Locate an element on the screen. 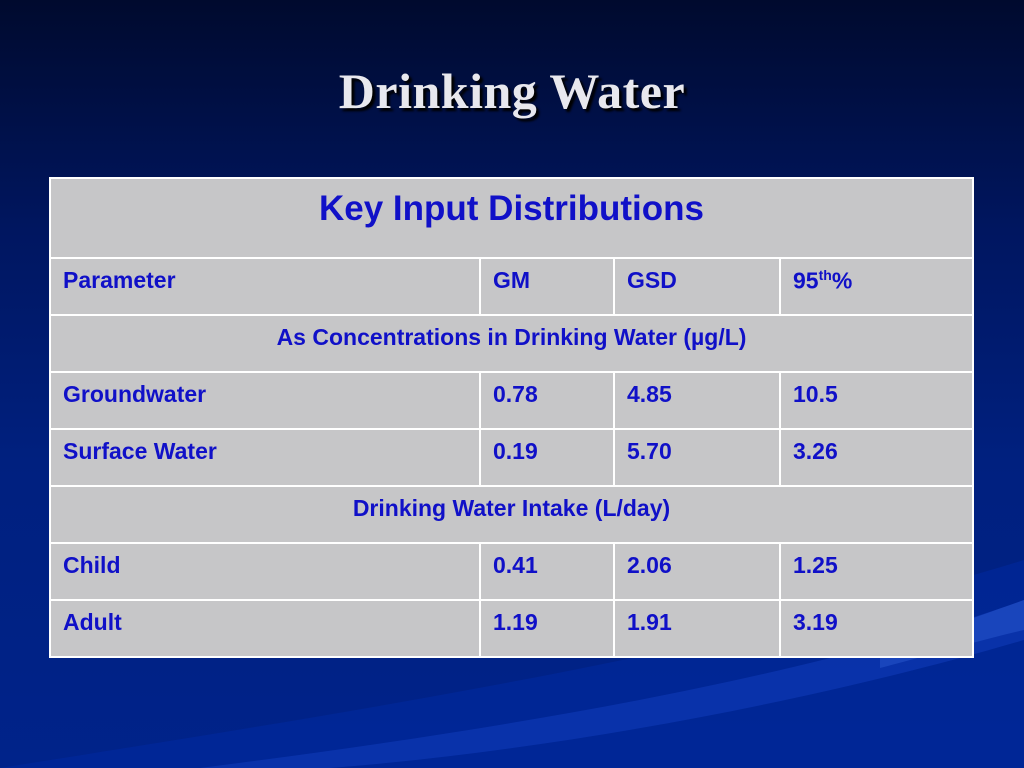 This screenshot has width=1024, height=768. header-gsd: GSD is located at coordinates (697, 286).